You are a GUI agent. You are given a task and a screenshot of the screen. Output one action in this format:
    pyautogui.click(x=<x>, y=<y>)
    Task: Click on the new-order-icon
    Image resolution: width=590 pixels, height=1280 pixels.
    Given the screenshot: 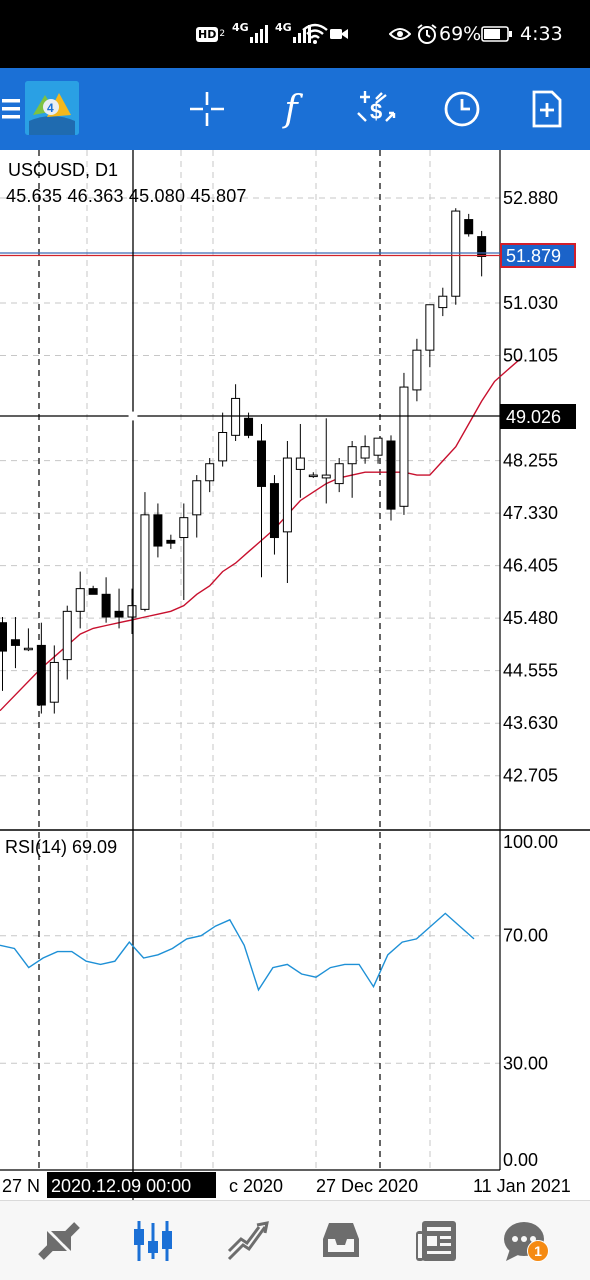 What is the action you would take?
    pyautogui.click(x=547, y=109)
    